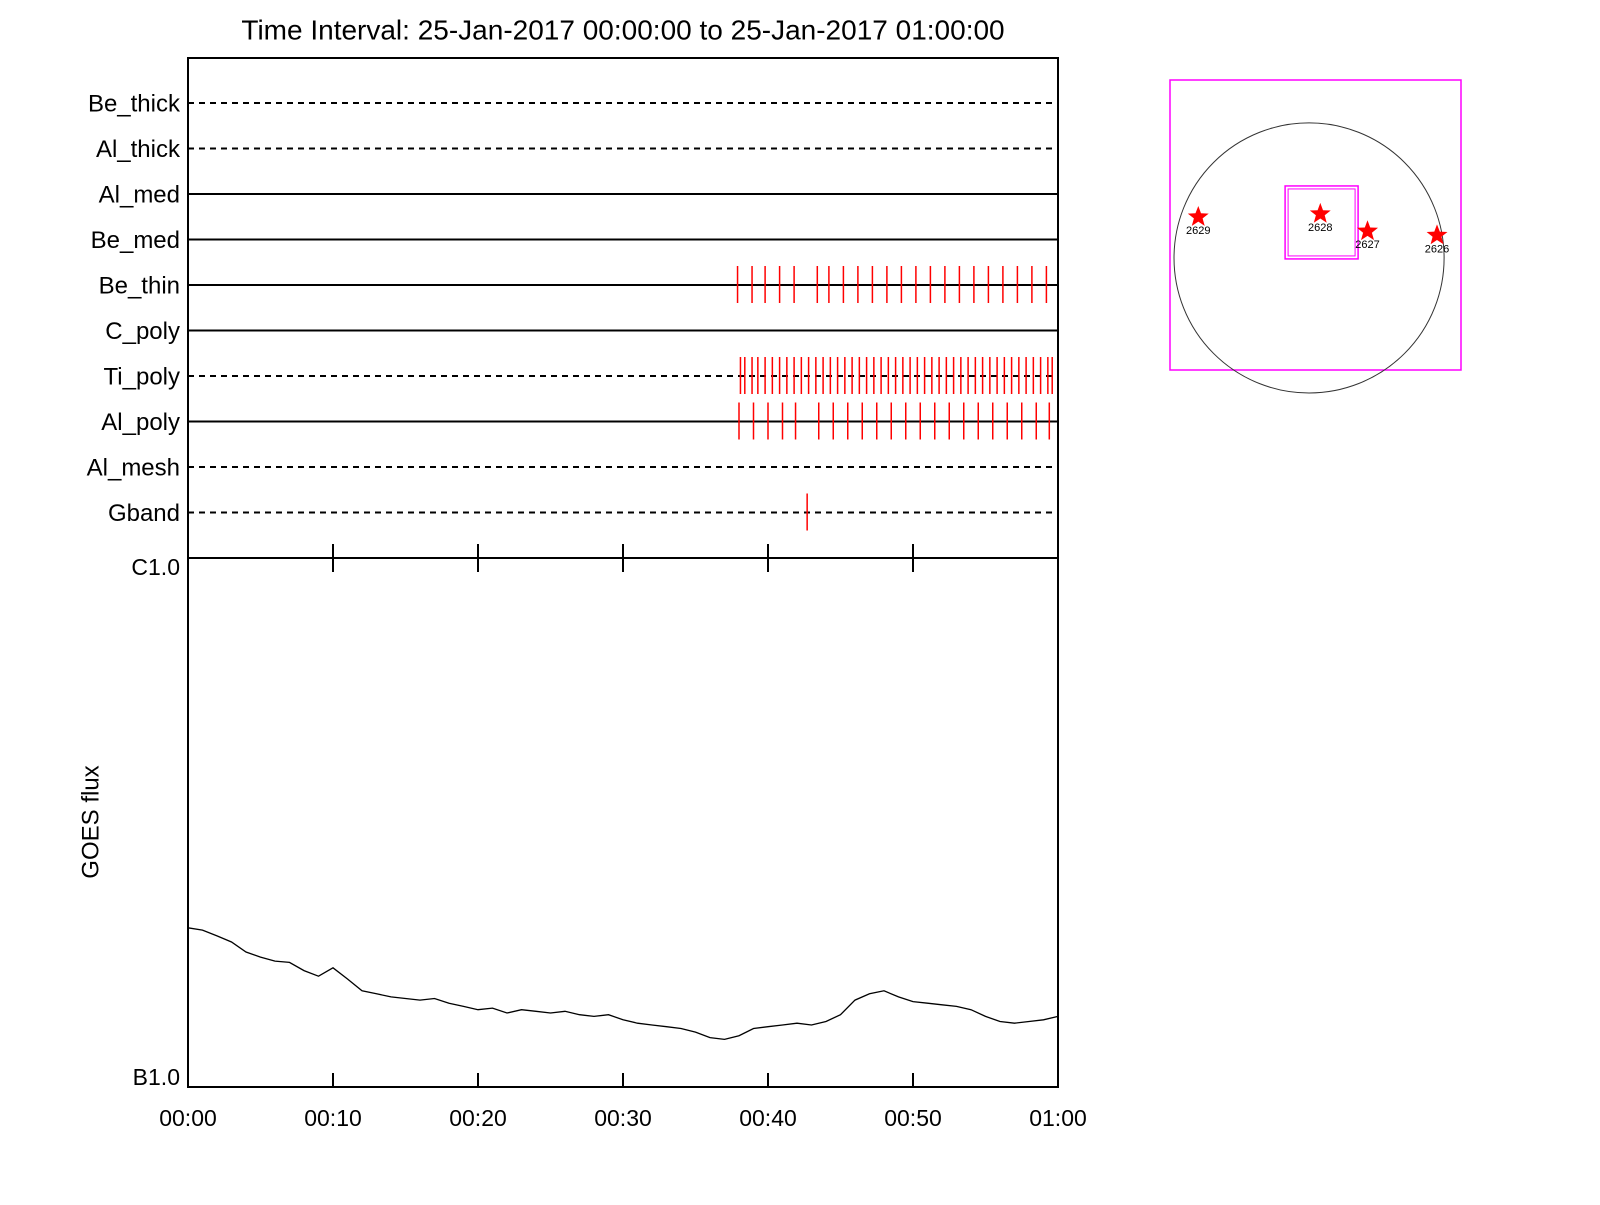 The height and width of the screenshot is (1205, 1600). What do you see at coordinates (139, 194) in the screenshot?
I see `row-label: Al_med` at bounding box center [139, 194].